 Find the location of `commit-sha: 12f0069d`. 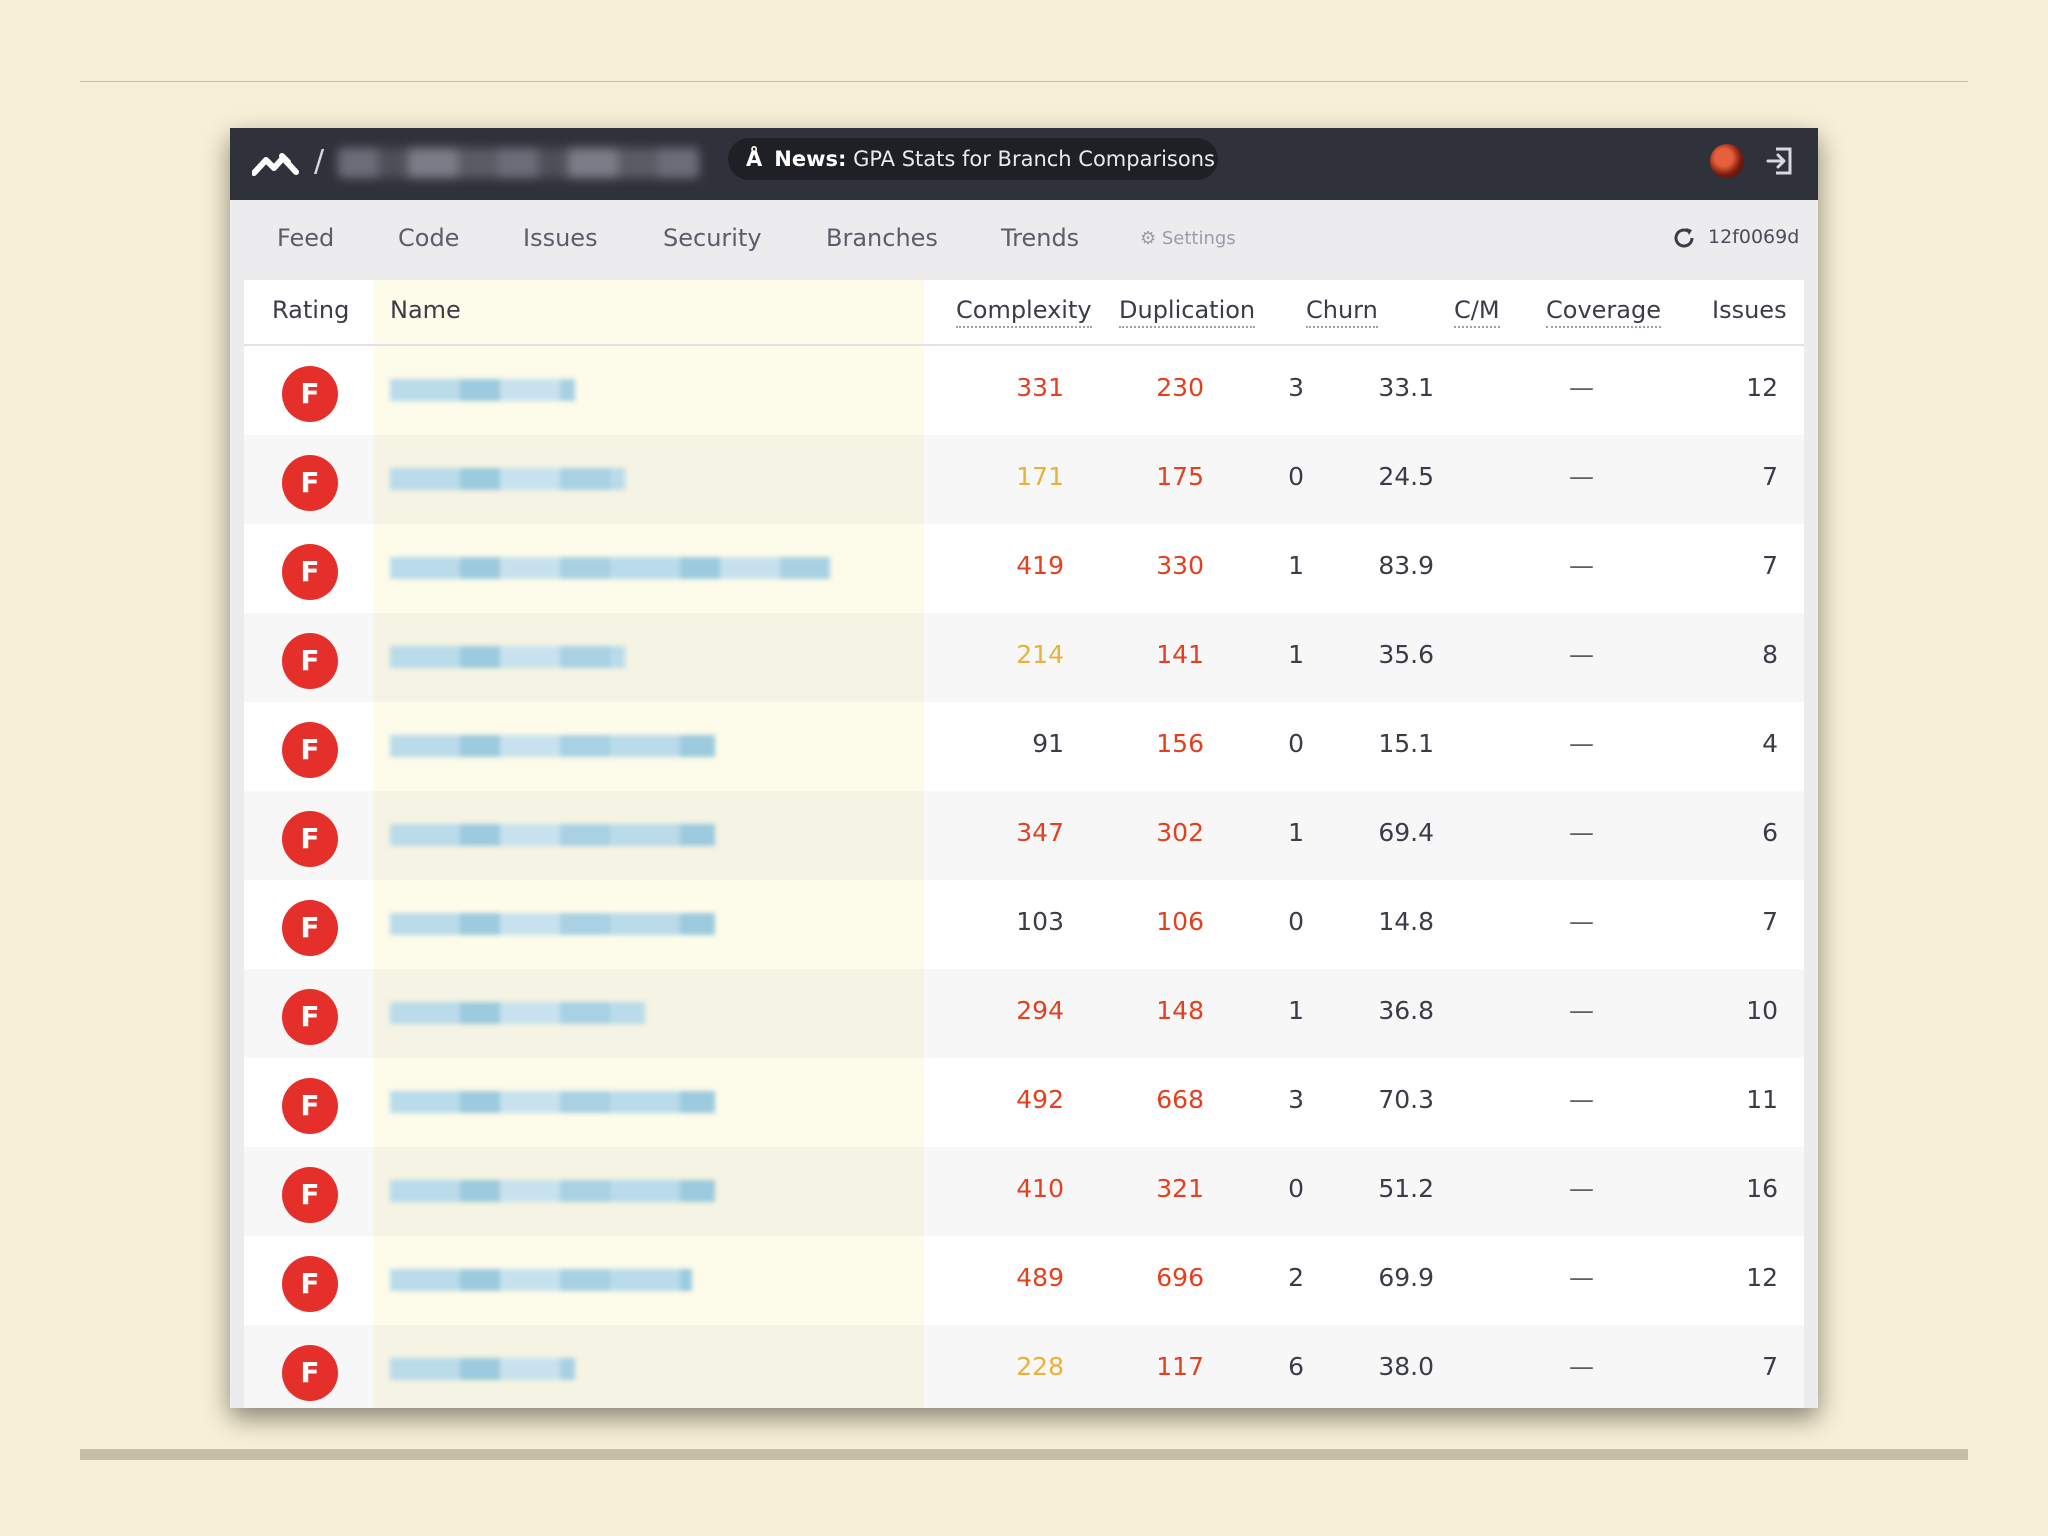

commit-sha: 12f0069d is located at coordinates (1754, 237).